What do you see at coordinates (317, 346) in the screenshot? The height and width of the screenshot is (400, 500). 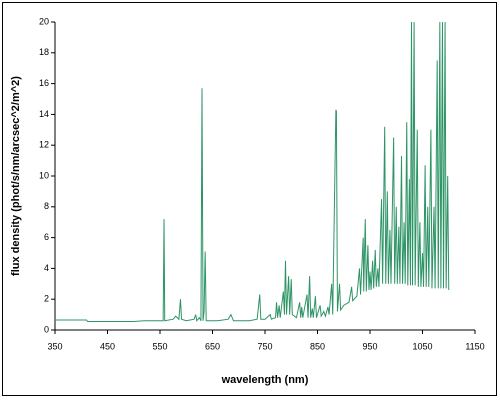 I see `x-tick-label: 850` at bounding box center [317, 346].